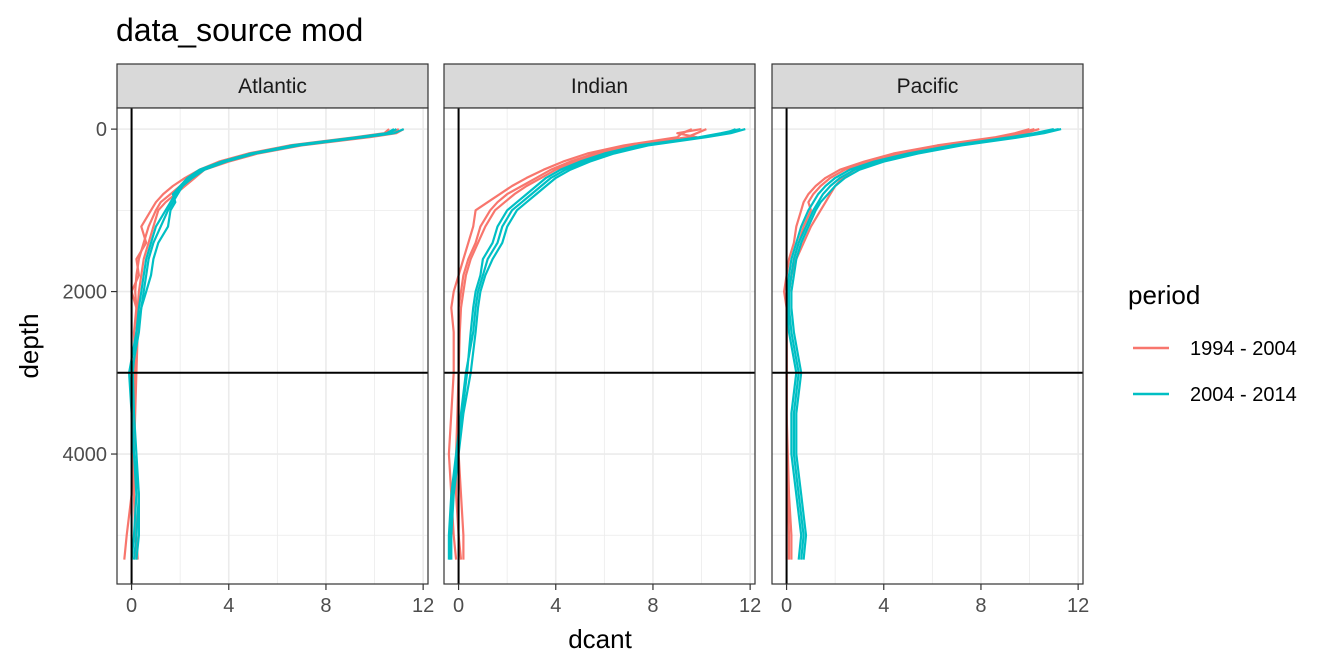 This screenshot has height=672, width=1344. Describe the element at coordinates (85, 293) in the screenshot. I see `y-tick-label: 2000` at that location.